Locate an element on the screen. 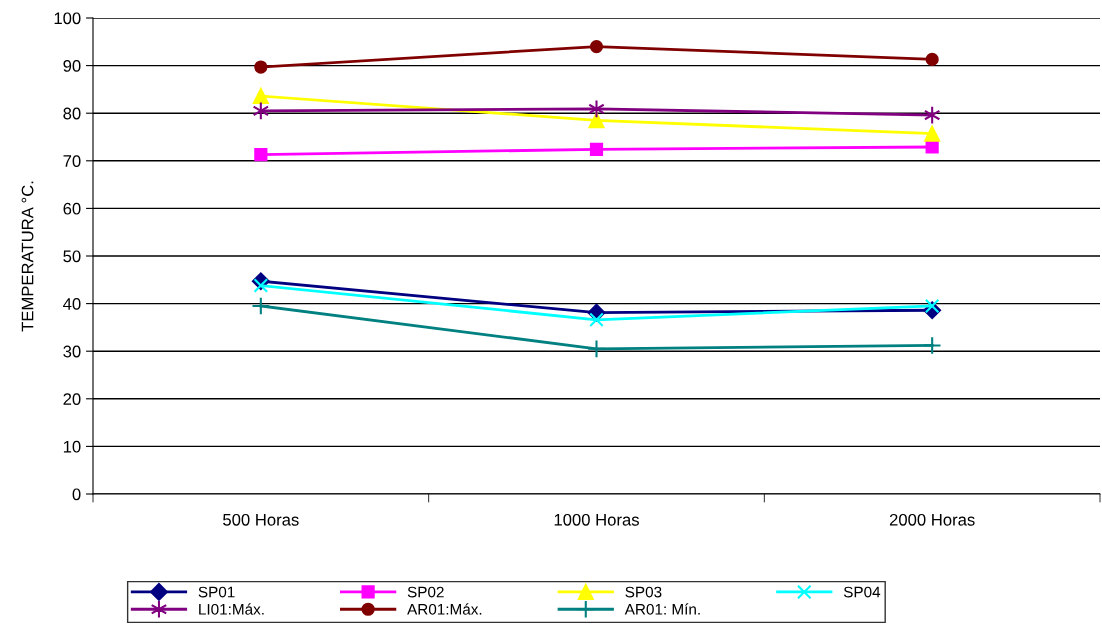 Image resolution: width=1102 pixels, height=631 pixels. legend-label: SP01 is located at coordinates (216, 592).